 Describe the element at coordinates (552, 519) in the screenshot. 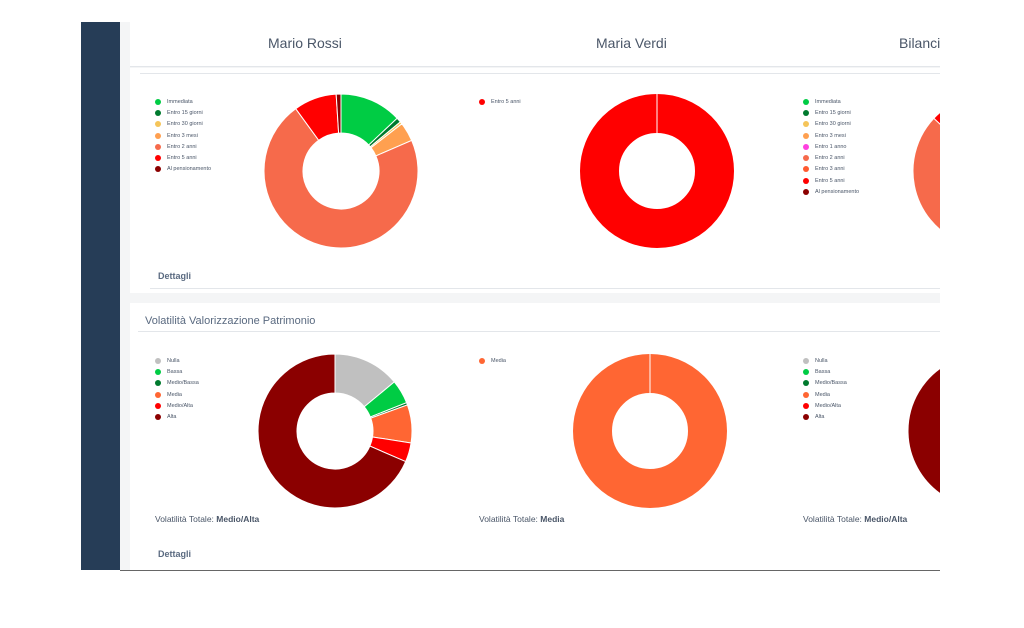

I see `volatility-total-value: Media` at that location.